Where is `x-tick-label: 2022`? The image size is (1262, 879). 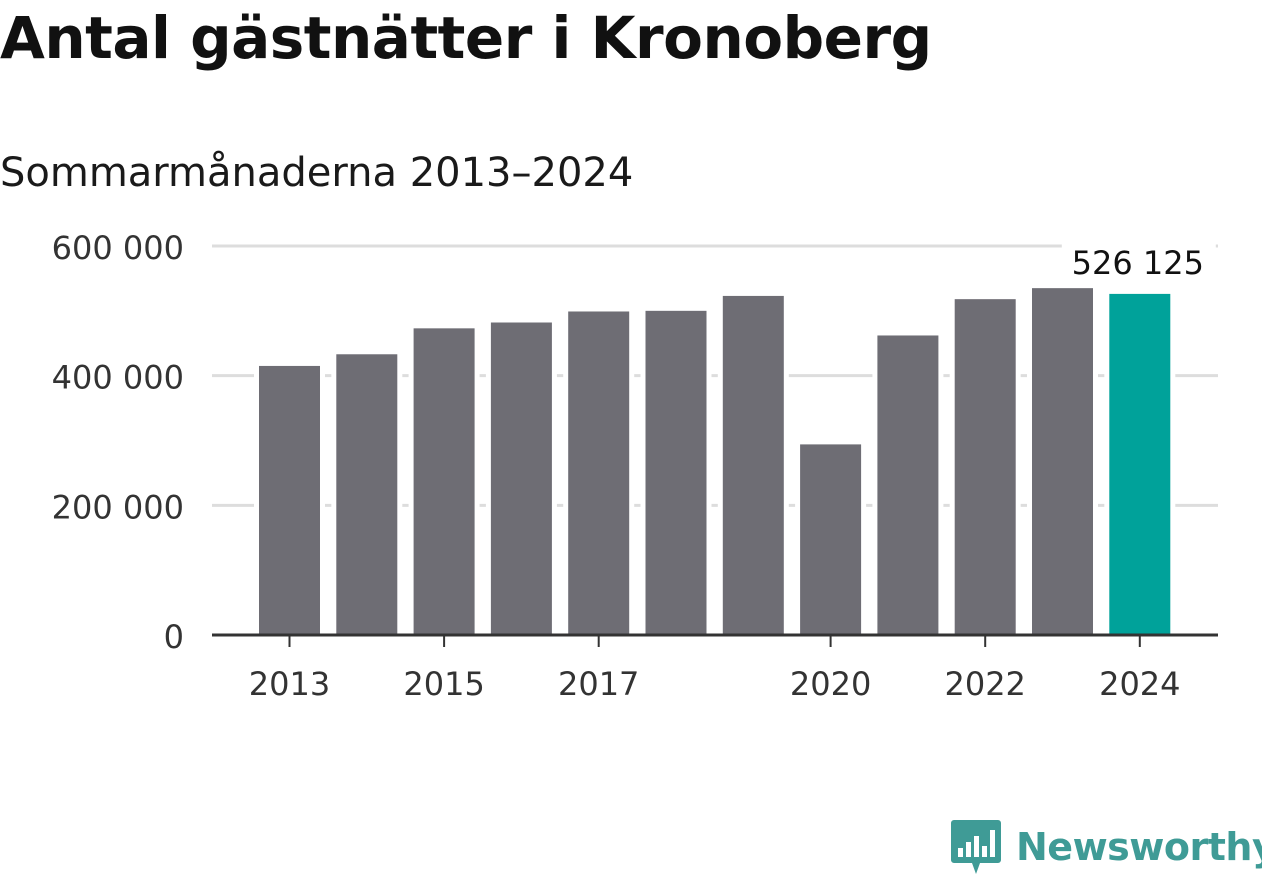 x-tick-label: 2022 is located at coordinates (984, 684).